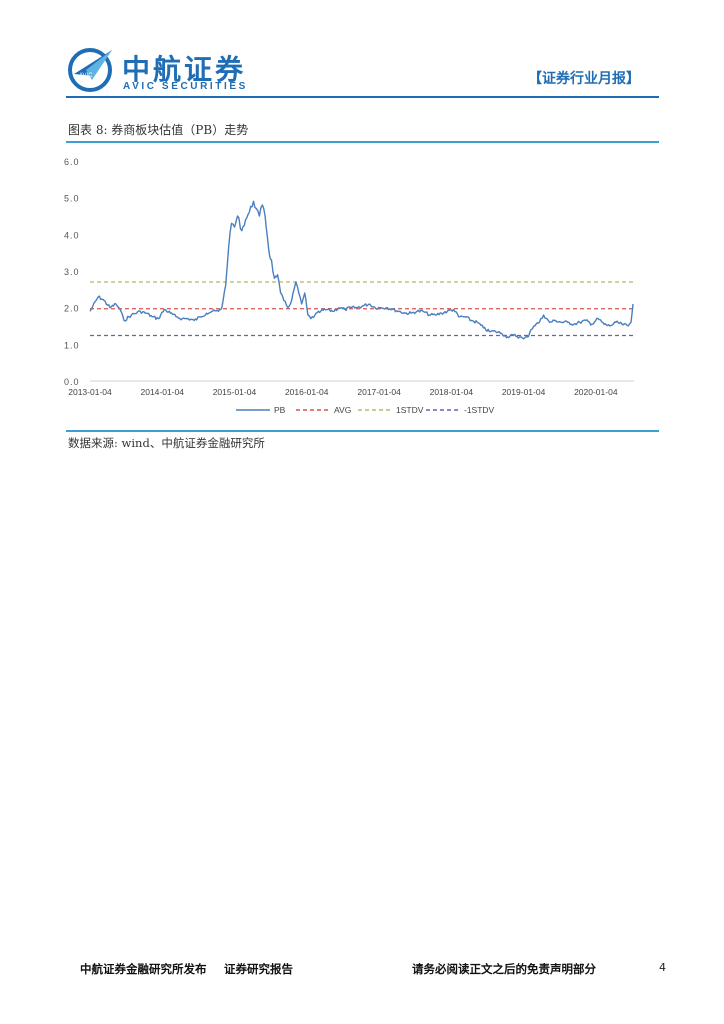 This screenshot has width=724, height=1024. I want to click on legend-label: 1STDV, so click(410, 410).